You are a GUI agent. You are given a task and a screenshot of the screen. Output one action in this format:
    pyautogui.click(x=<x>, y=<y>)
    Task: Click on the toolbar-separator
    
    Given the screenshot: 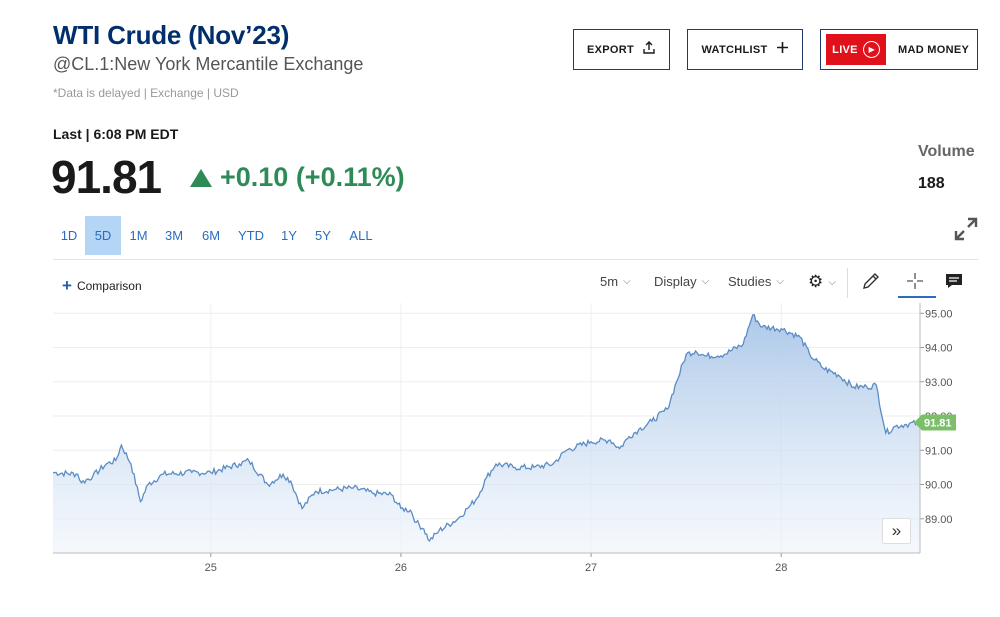 What is the action you would take?
    pyautogui.click(x=847, y=283)
    